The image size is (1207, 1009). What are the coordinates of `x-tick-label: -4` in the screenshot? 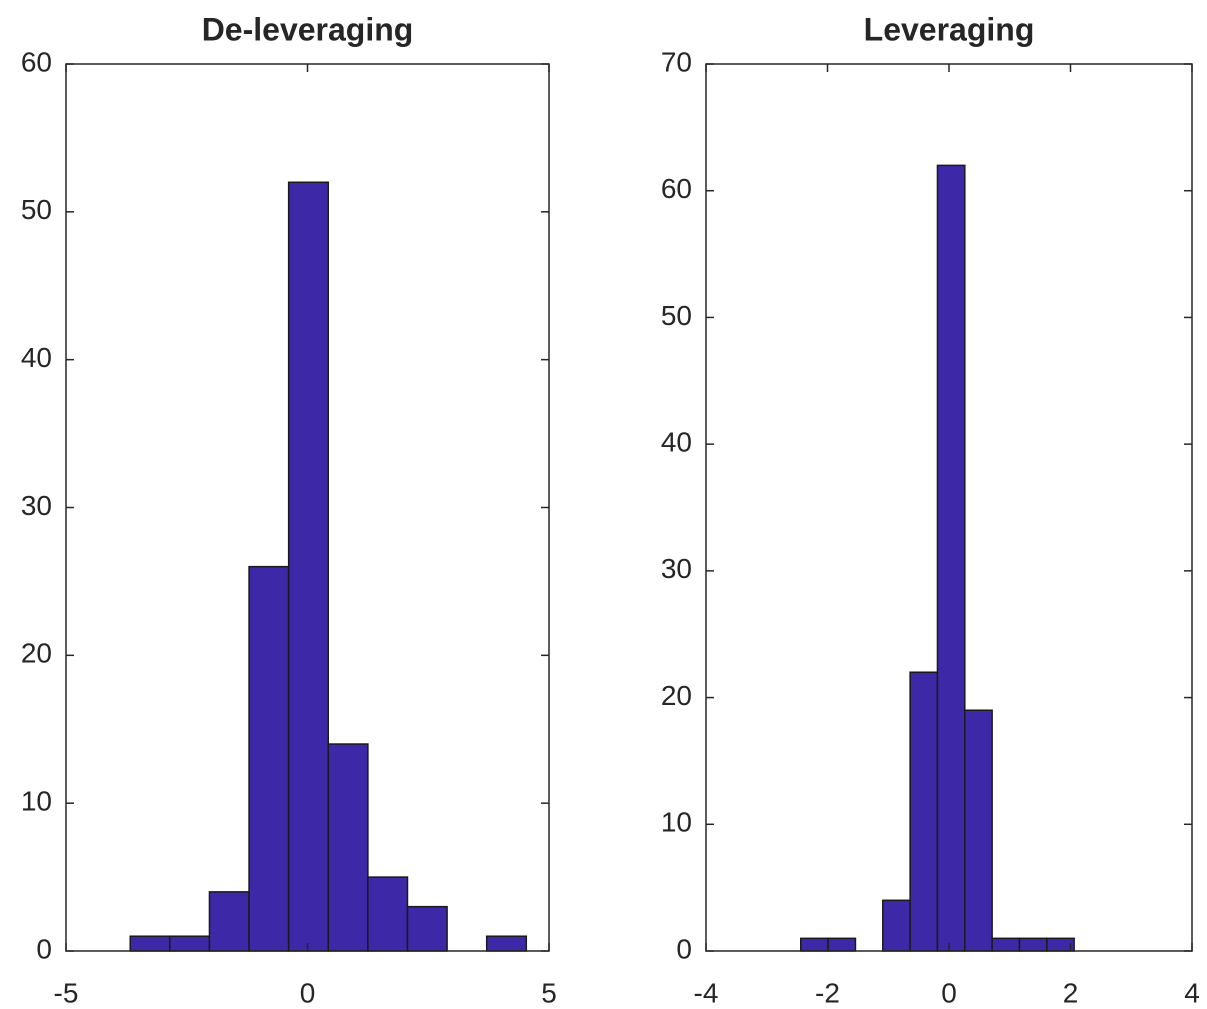 It's located at (706, 992).